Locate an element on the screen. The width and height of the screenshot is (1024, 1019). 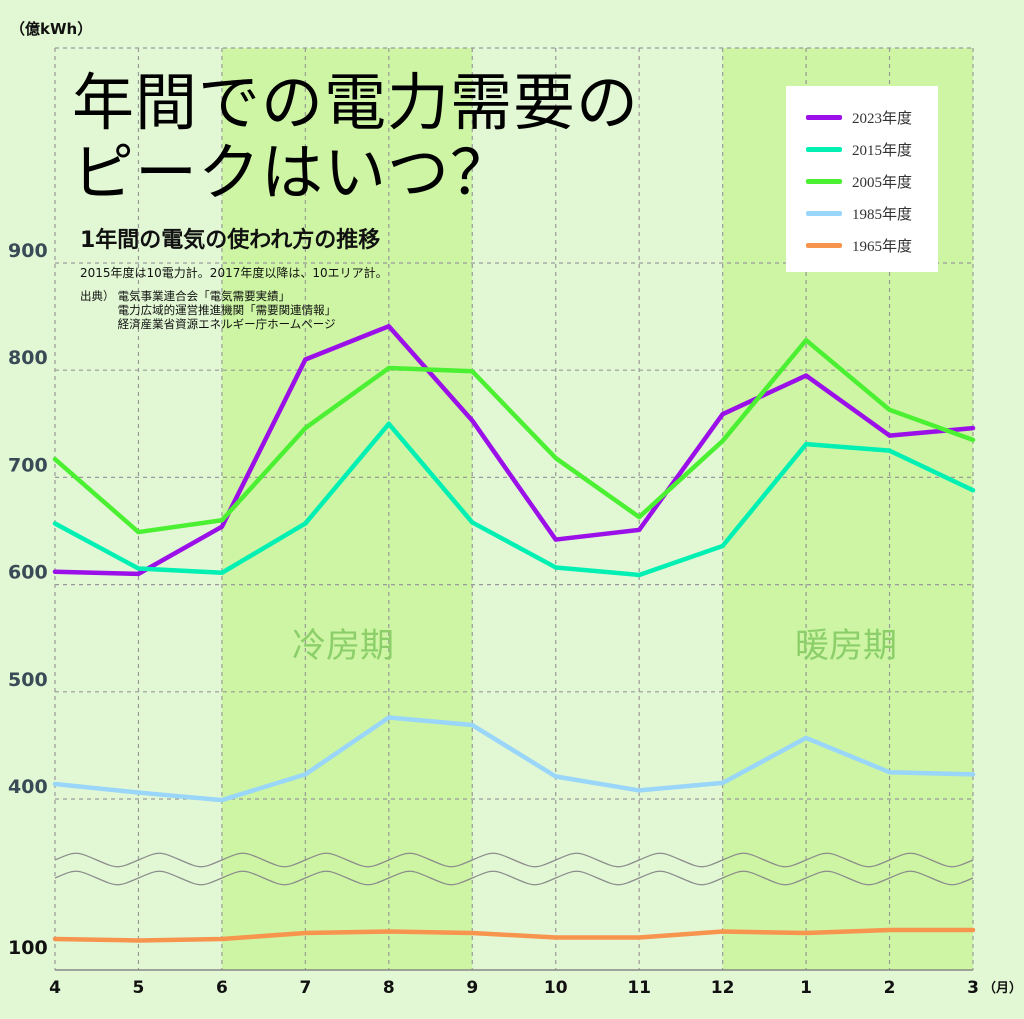
y-tick-label: 900 is located at coordinates (28, 251).